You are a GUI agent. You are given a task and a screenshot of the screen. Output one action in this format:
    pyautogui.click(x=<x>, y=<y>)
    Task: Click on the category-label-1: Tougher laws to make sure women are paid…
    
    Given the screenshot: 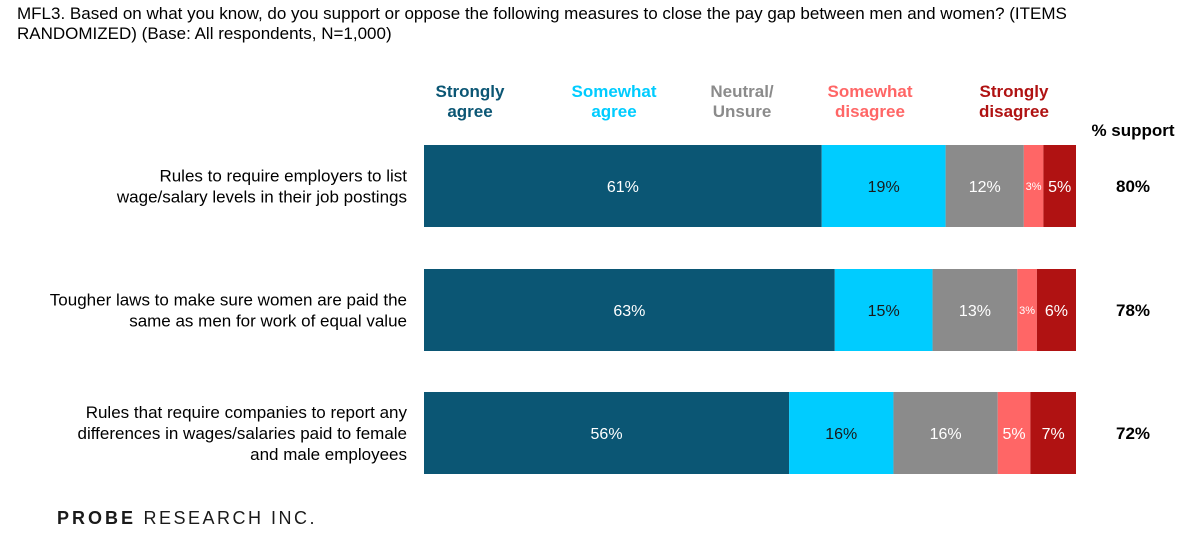 What is the action you would take?
    pyautogui.click(x=228, y=311)
    